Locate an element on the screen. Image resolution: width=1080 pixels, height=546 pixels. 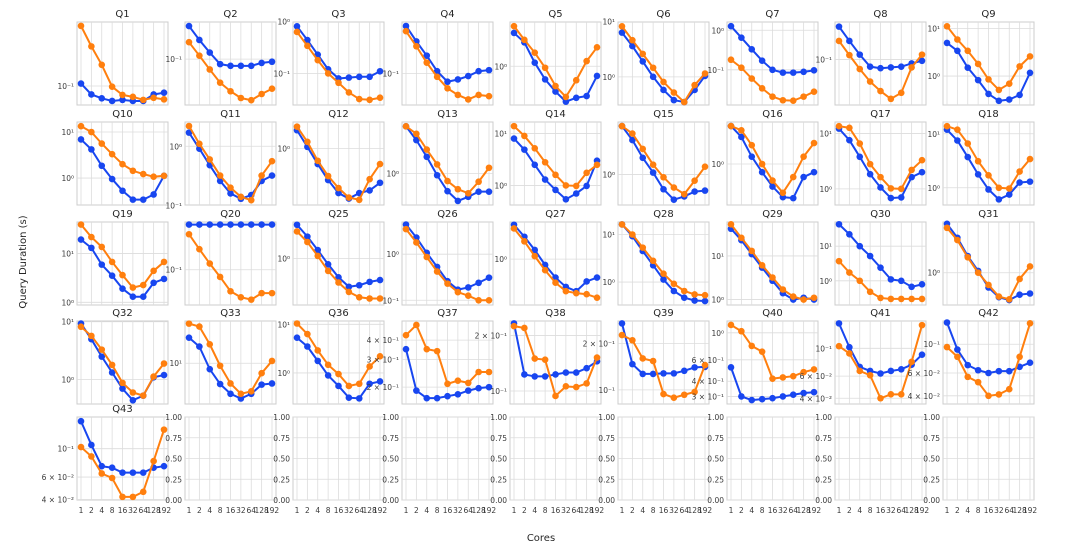
x-tick-label: 192 is located at coordinates (164, 510).